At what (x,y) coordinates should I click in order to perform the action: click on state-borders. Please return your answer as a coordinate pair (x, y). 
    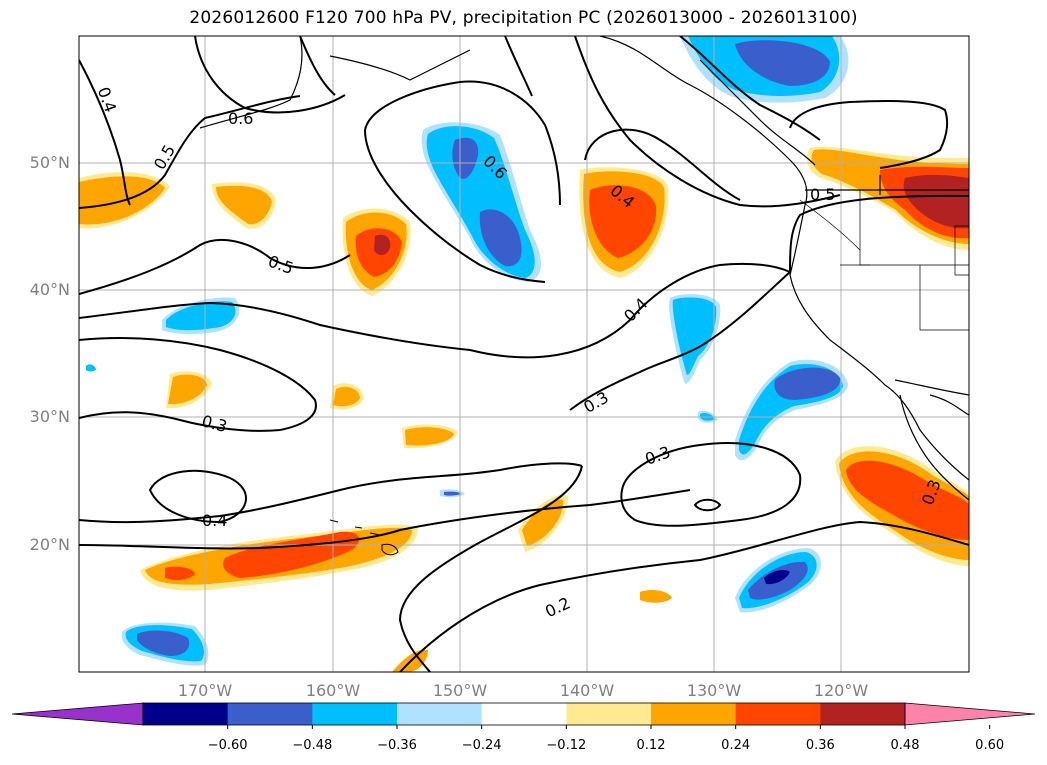
    Looking at the image, I should click on (884, 260).